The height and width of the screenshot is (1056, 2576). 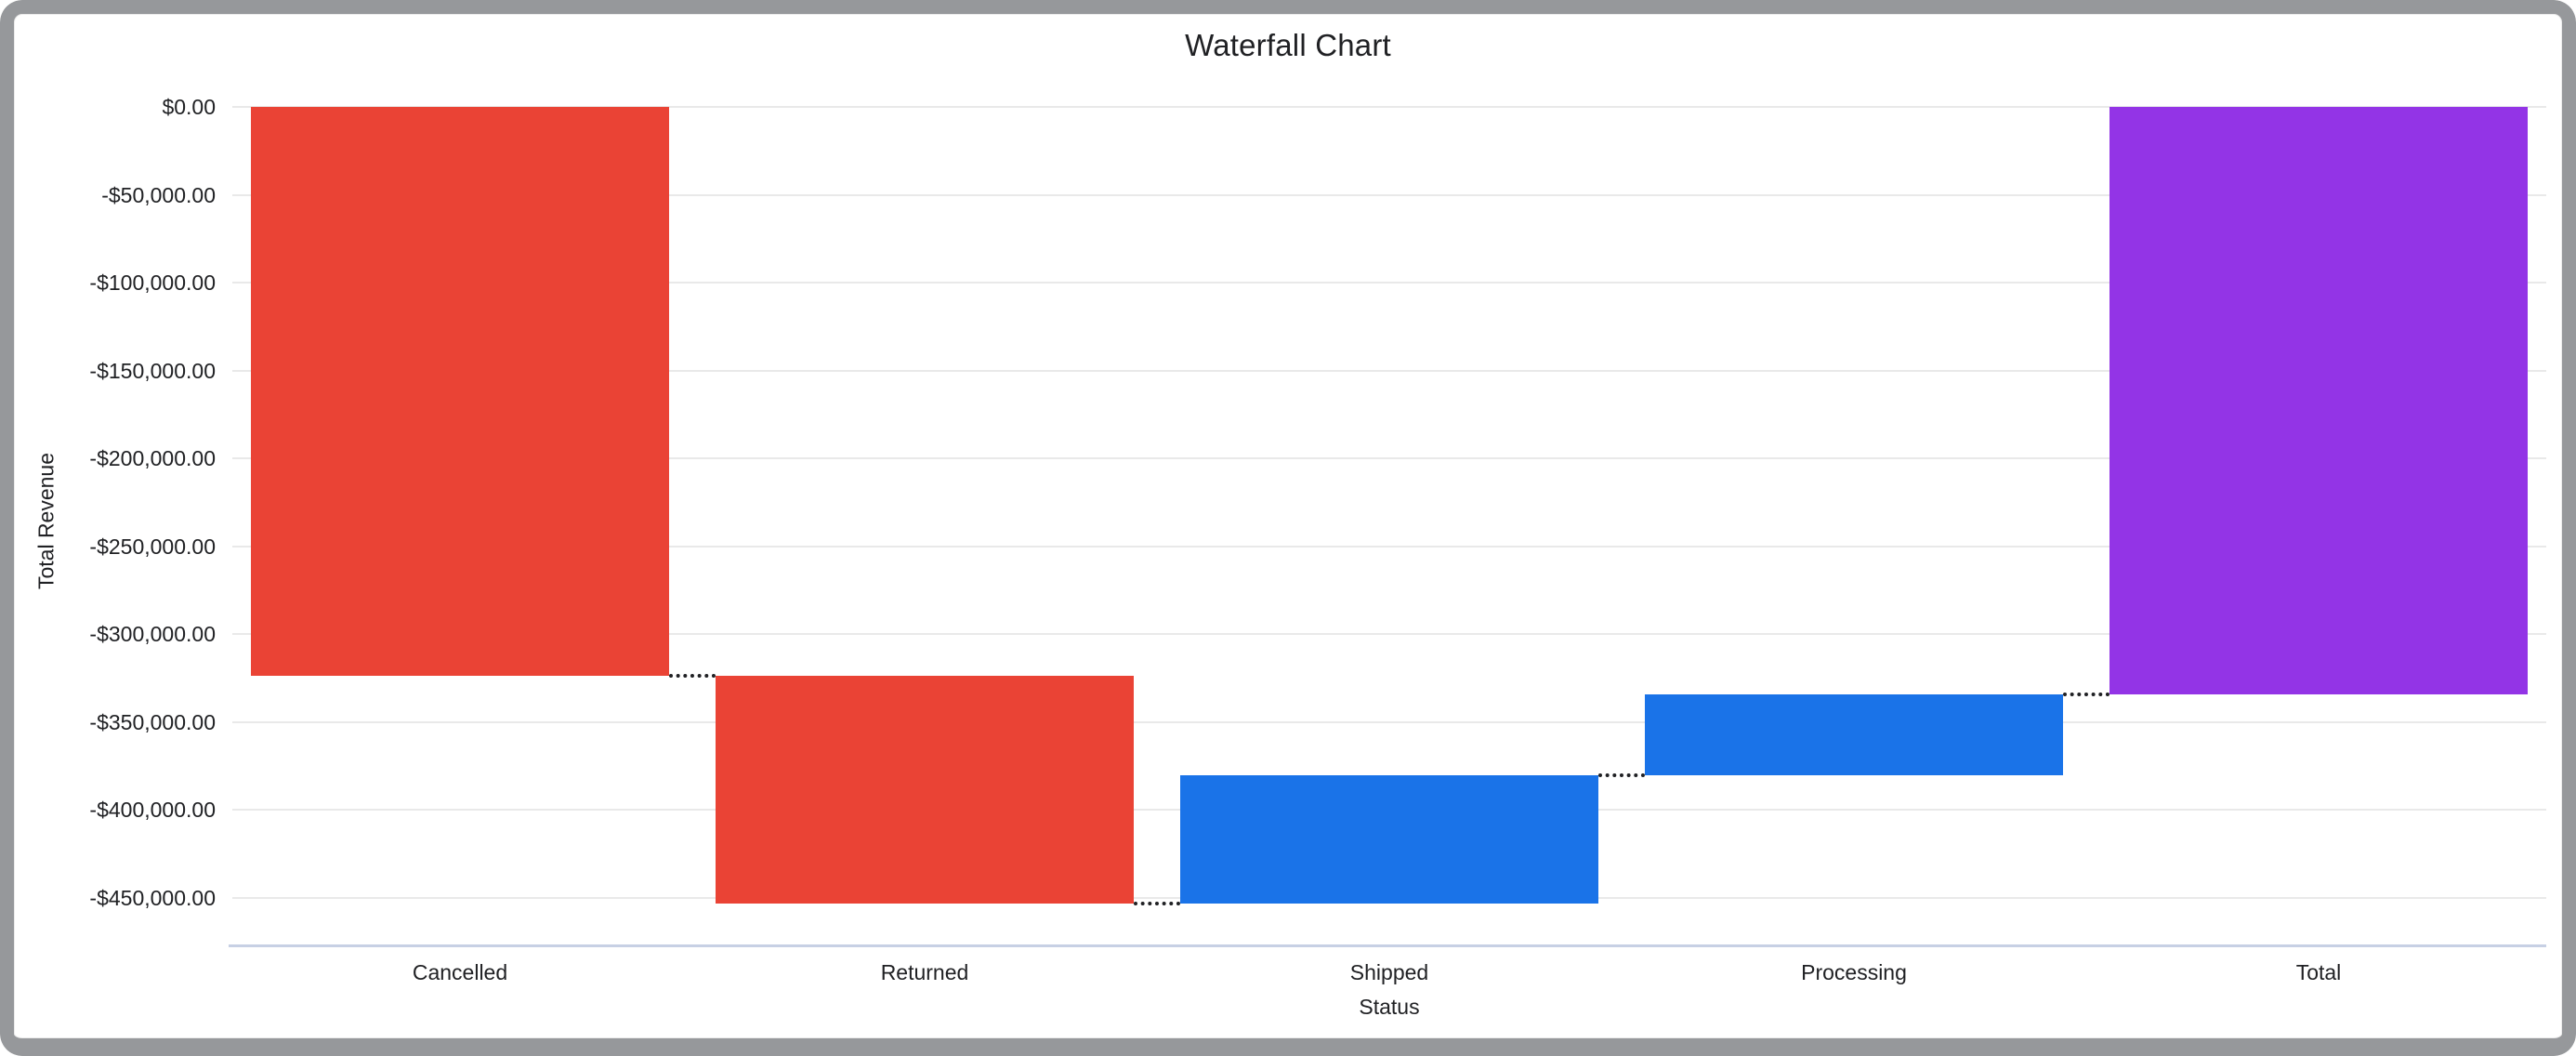 I want to click on x-tick-label-processing: Processing, so click(x=1854, y=972).